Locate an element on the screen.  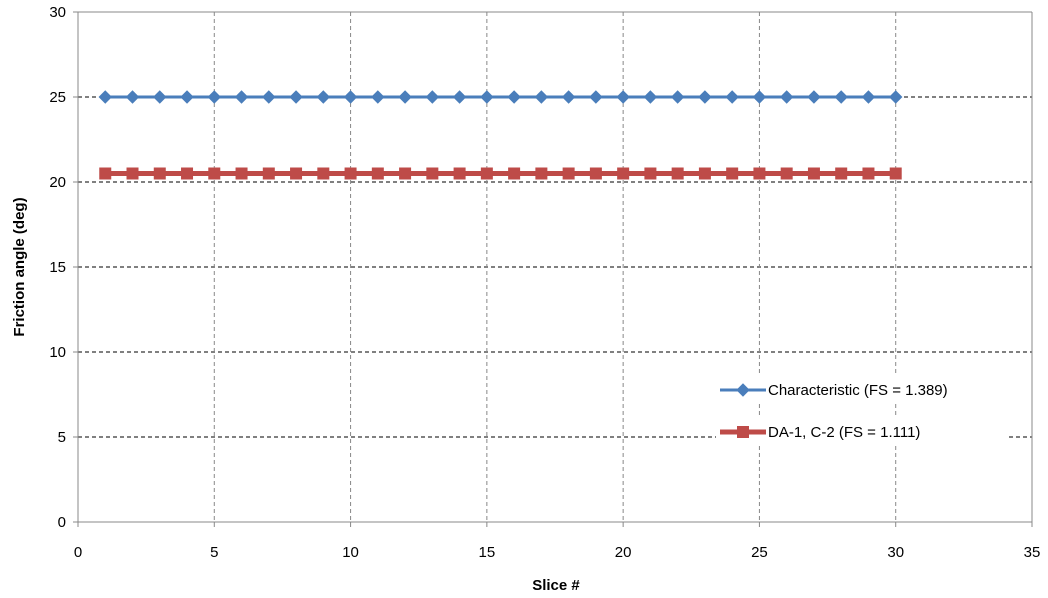
legend-entry-1: Characteristic (FS = 1.389) is located at coordinates (861, 390).